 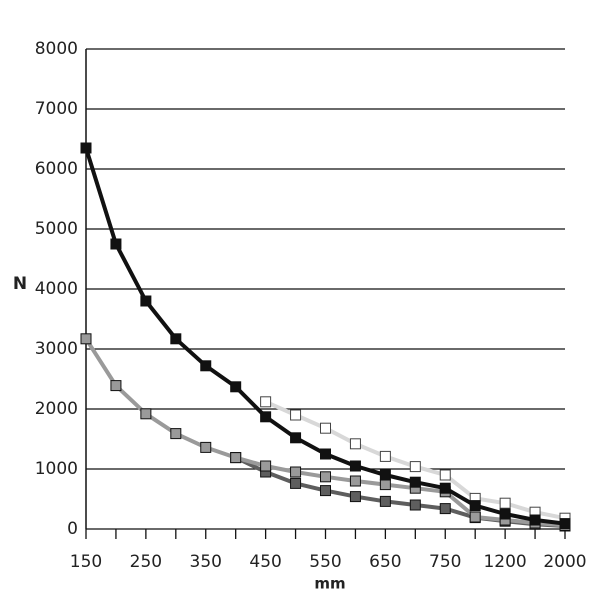 I want to click on y-tick-label: 8000, so click(x=56, y=49).